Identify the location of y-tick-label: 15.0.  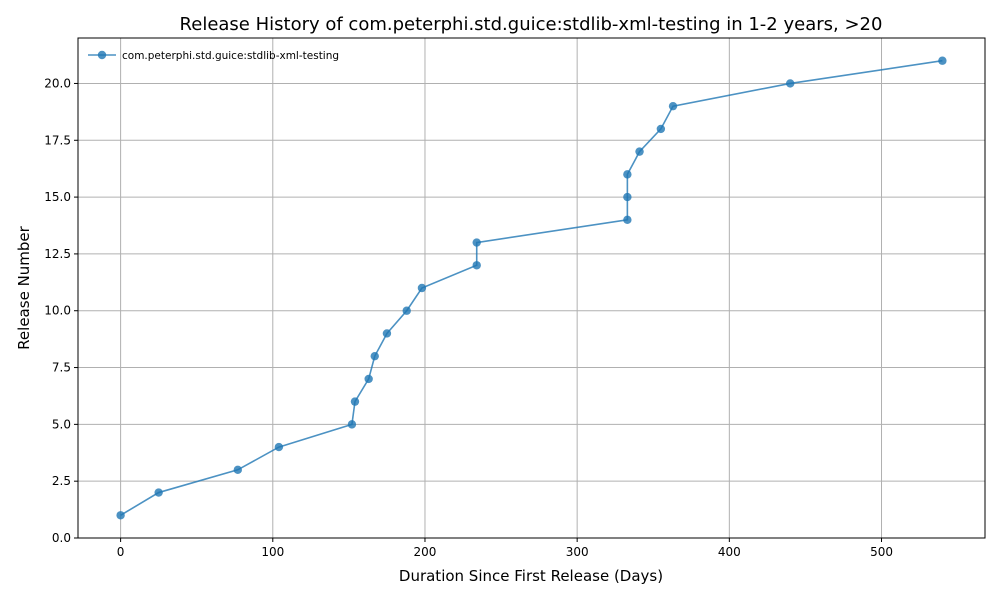
(57, 197).